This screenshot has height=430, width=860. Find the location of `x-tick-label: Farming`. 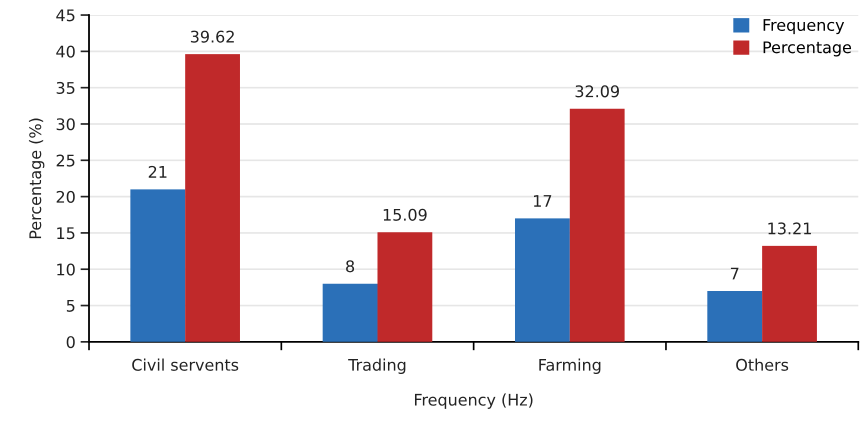

x-tick-label: Farming is located at coordinates (569, 366).